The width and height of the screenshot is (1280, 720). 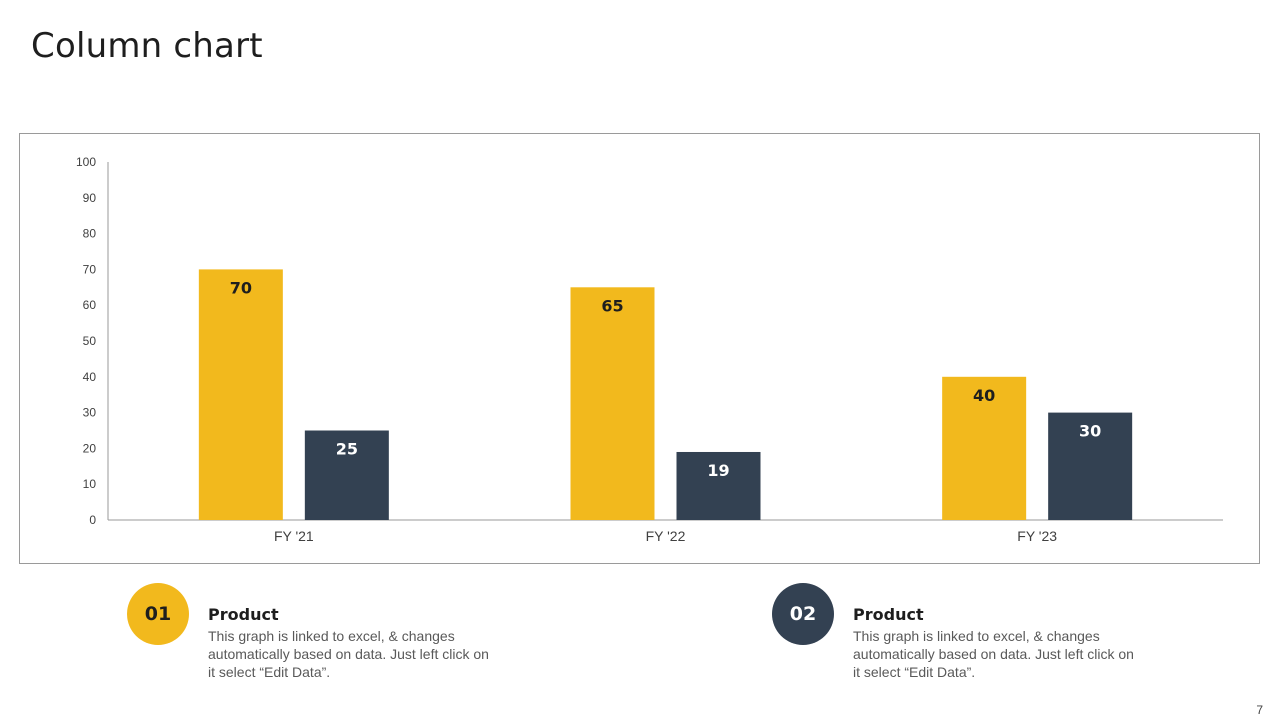 What do you see at coordinates (90, 484) in the screenshot?
I see `y-tick-label-10: 10` at bounding box center [90, 484].